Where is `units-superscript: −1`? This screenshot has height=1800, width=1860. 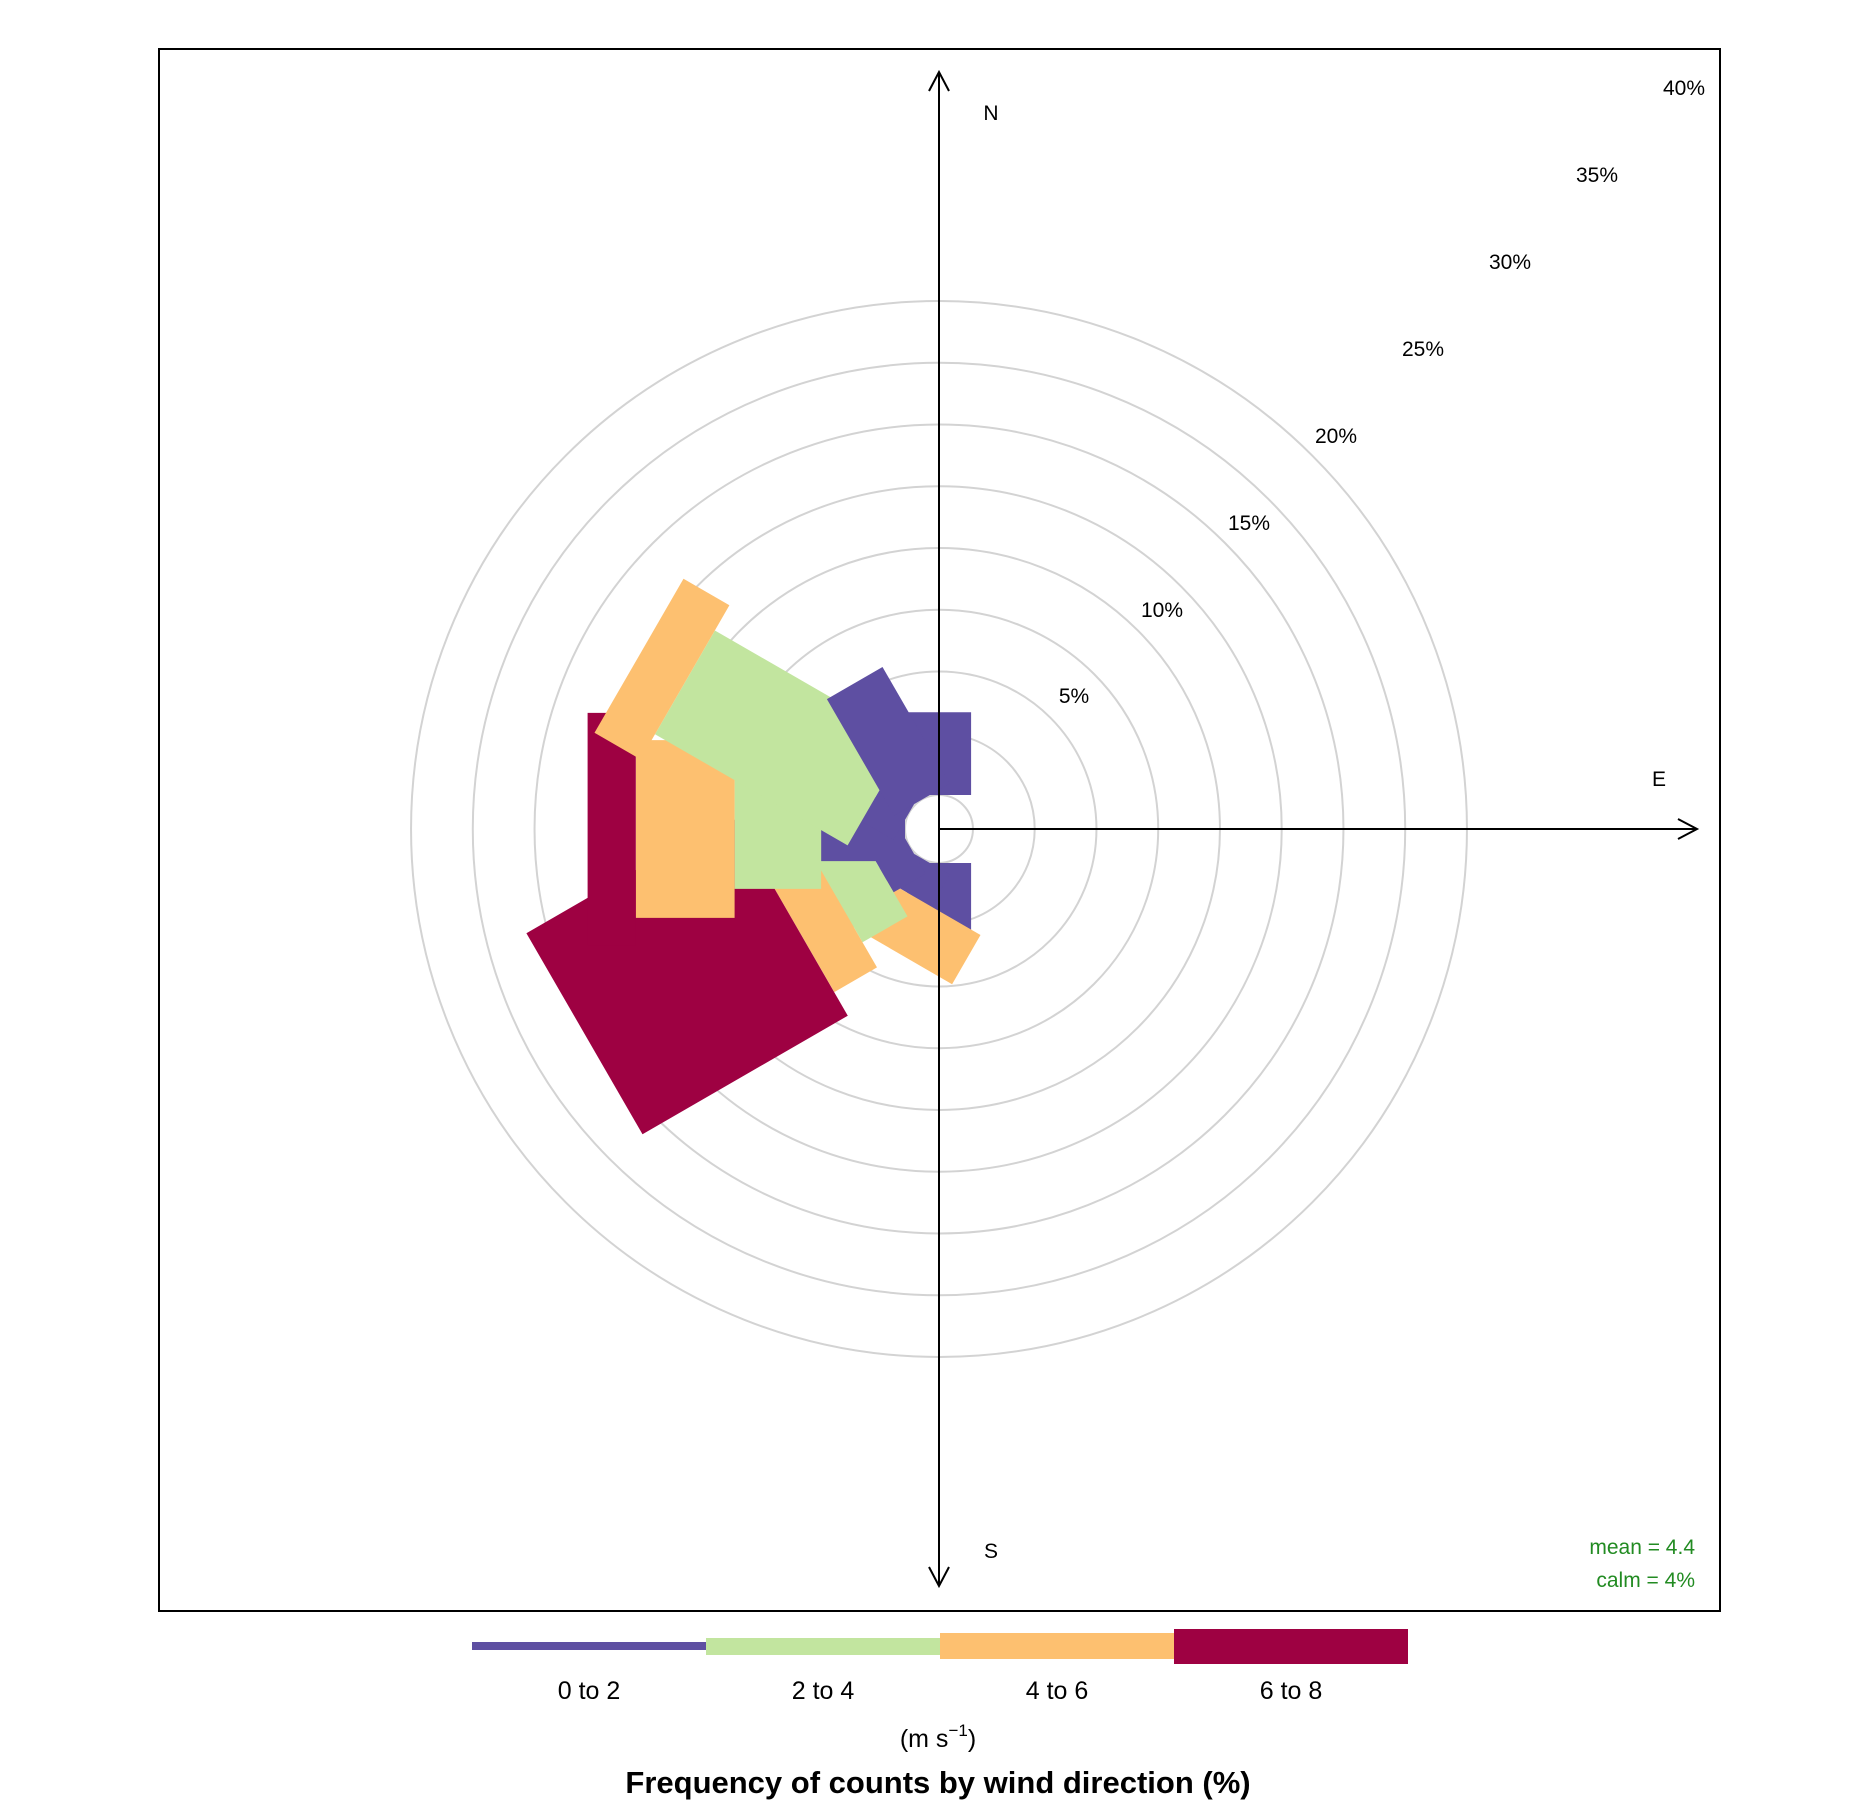 units-superscript: −1 is located at coordinates (957, 1730).